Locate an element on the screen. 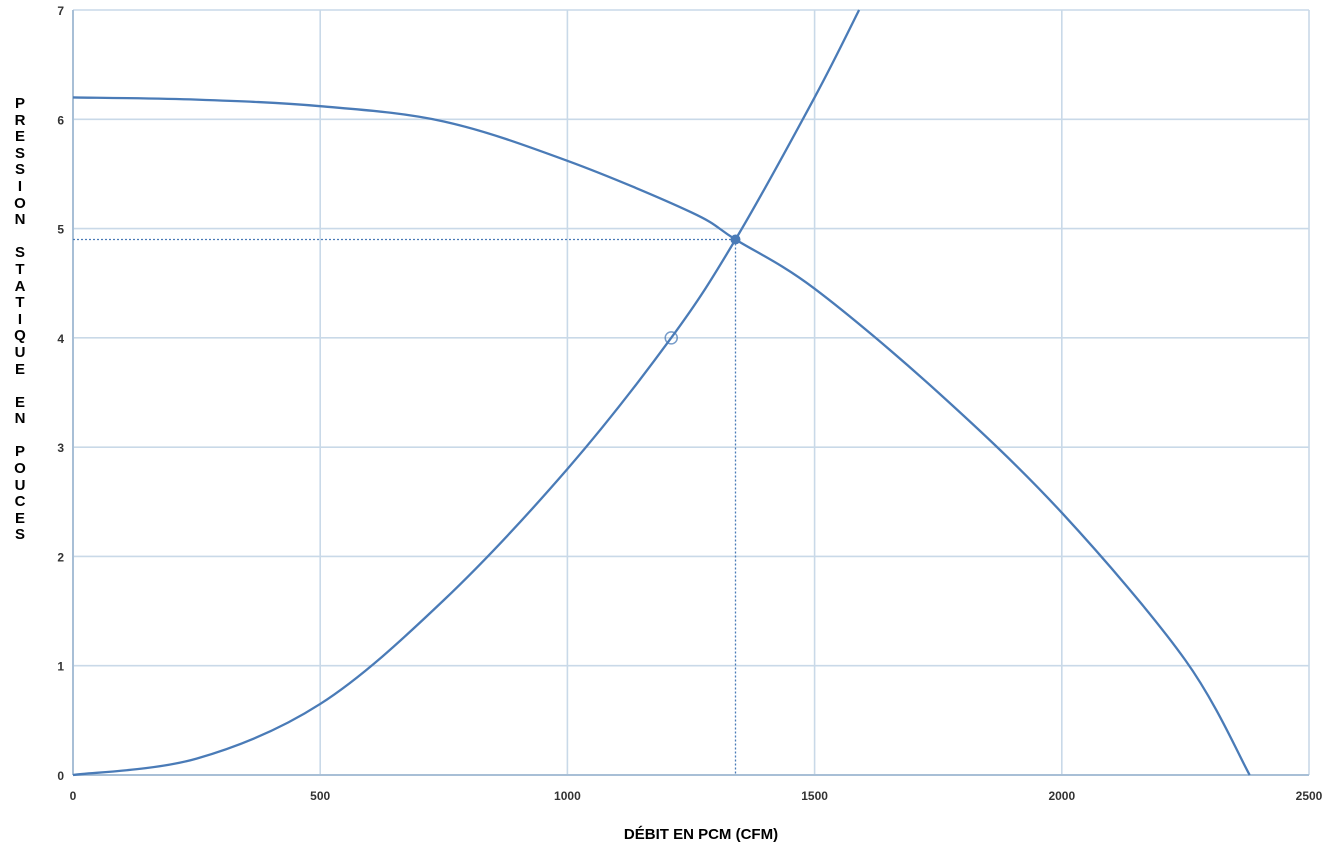  x-ticks: 0 500 1000 1500 2000 2500 is located at coordinates (696, 796).